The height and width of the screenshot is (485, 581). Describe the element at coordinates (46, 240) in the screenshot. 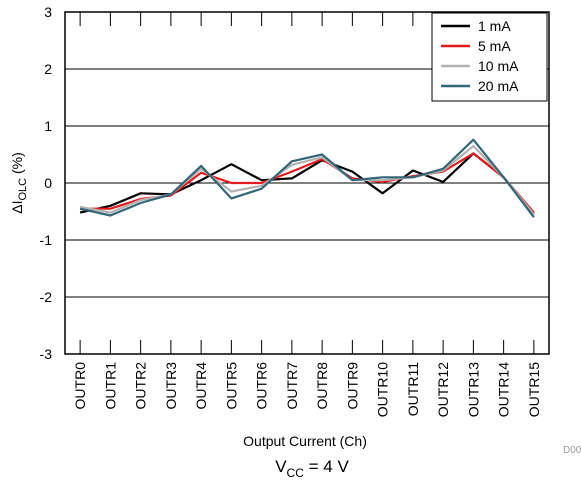

I see `y-tick-label: -1` at that location.